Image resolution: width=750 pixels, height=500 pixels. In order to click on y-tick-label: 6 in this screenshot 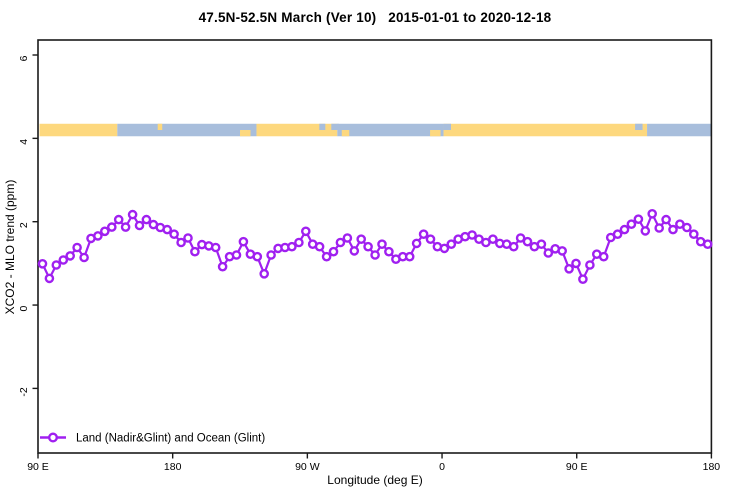, I will do `click(24, 58)`.